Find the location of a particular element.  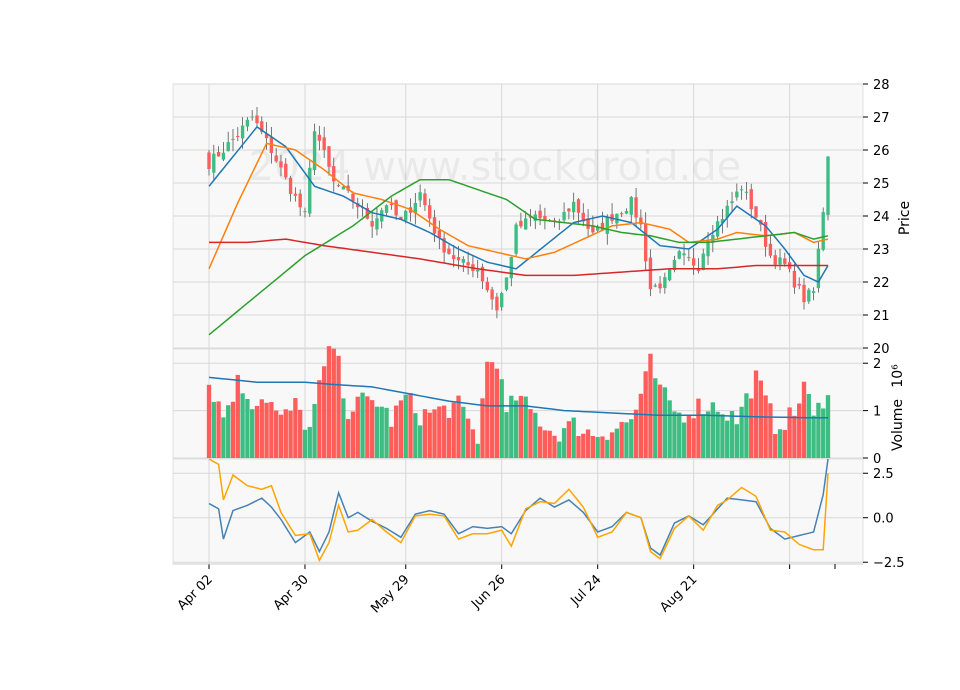

price-tick-label: 23 is located at coordinates (881, 250).